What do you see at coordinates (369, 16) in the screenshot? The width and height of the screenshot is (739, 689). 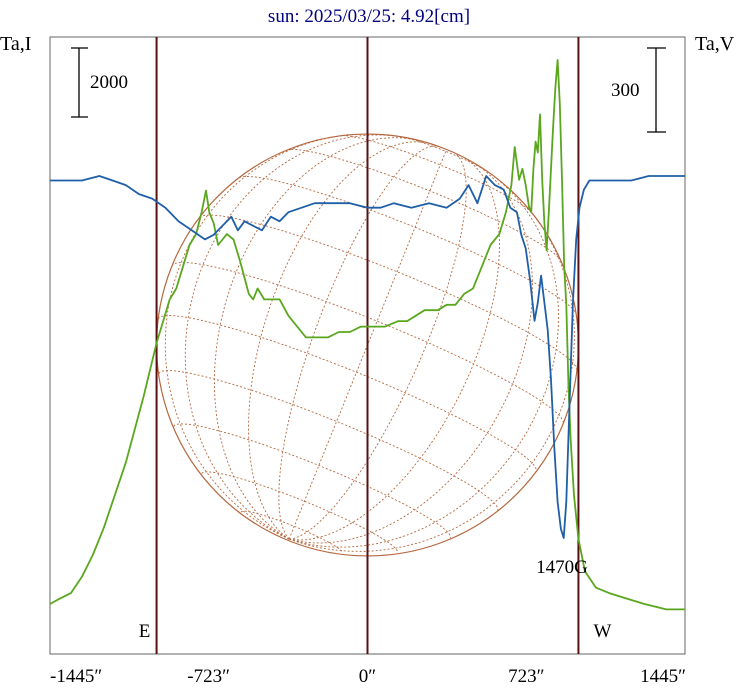 I see `chart-title: sun: 2025/03/25: 4.92[cm]` at bounding box center [369, 16].